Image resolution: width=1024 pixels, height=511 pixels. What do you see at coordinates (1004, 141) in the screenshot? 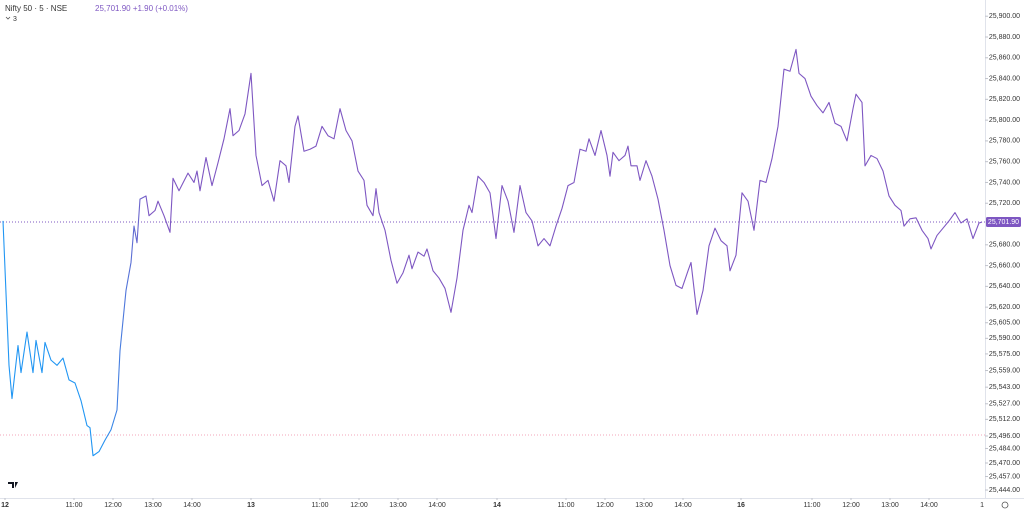
I see `y-tick-label: 25,780.00` at bounding box center [1004, 141].